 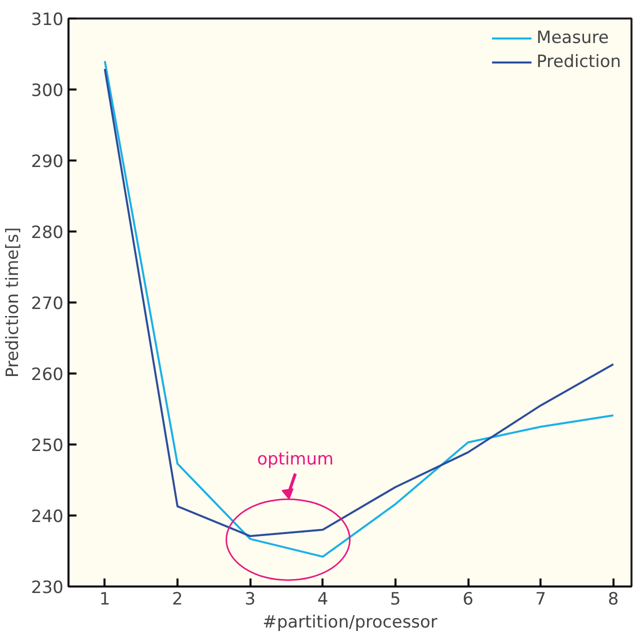 I want to click on x-tick-label: 1, so click(x=104, y=600).